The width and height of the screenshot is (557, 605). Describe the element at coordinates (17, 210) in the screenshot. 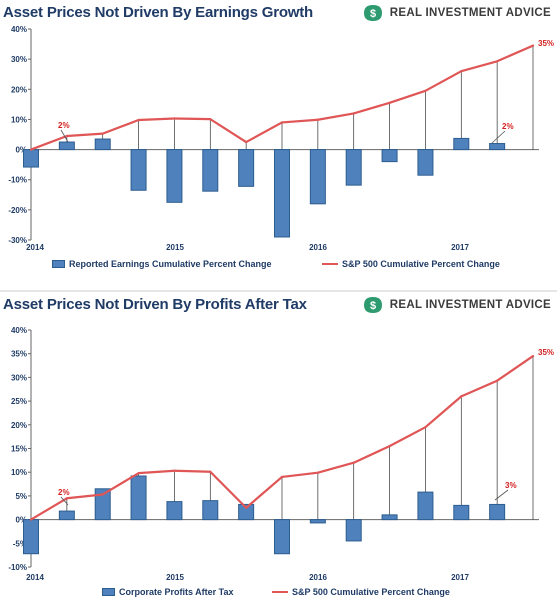

I see `y-tick-label: -20%` at that location.